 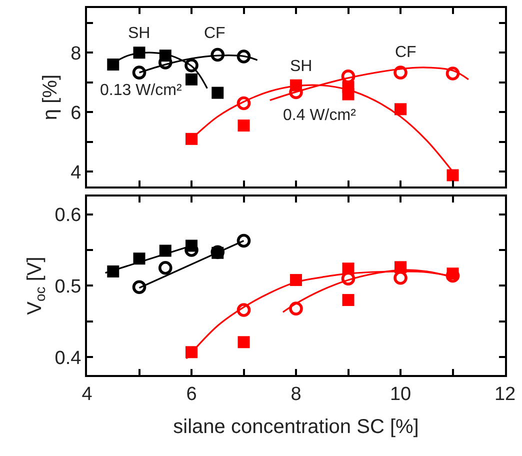 I want to click on annotation: 0.13 W/cm², so click(x=141, y=90).